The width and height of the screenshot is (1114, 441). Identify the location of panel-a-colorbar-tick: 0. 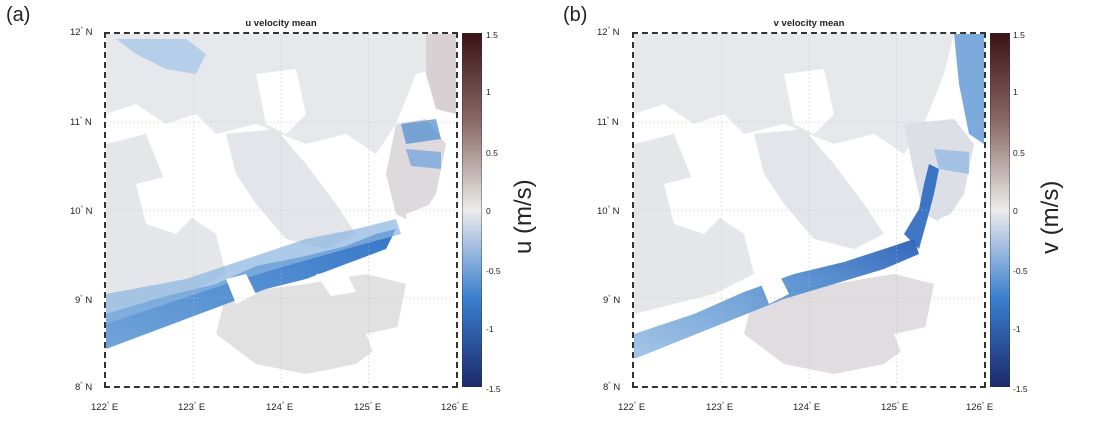
(488, 211).